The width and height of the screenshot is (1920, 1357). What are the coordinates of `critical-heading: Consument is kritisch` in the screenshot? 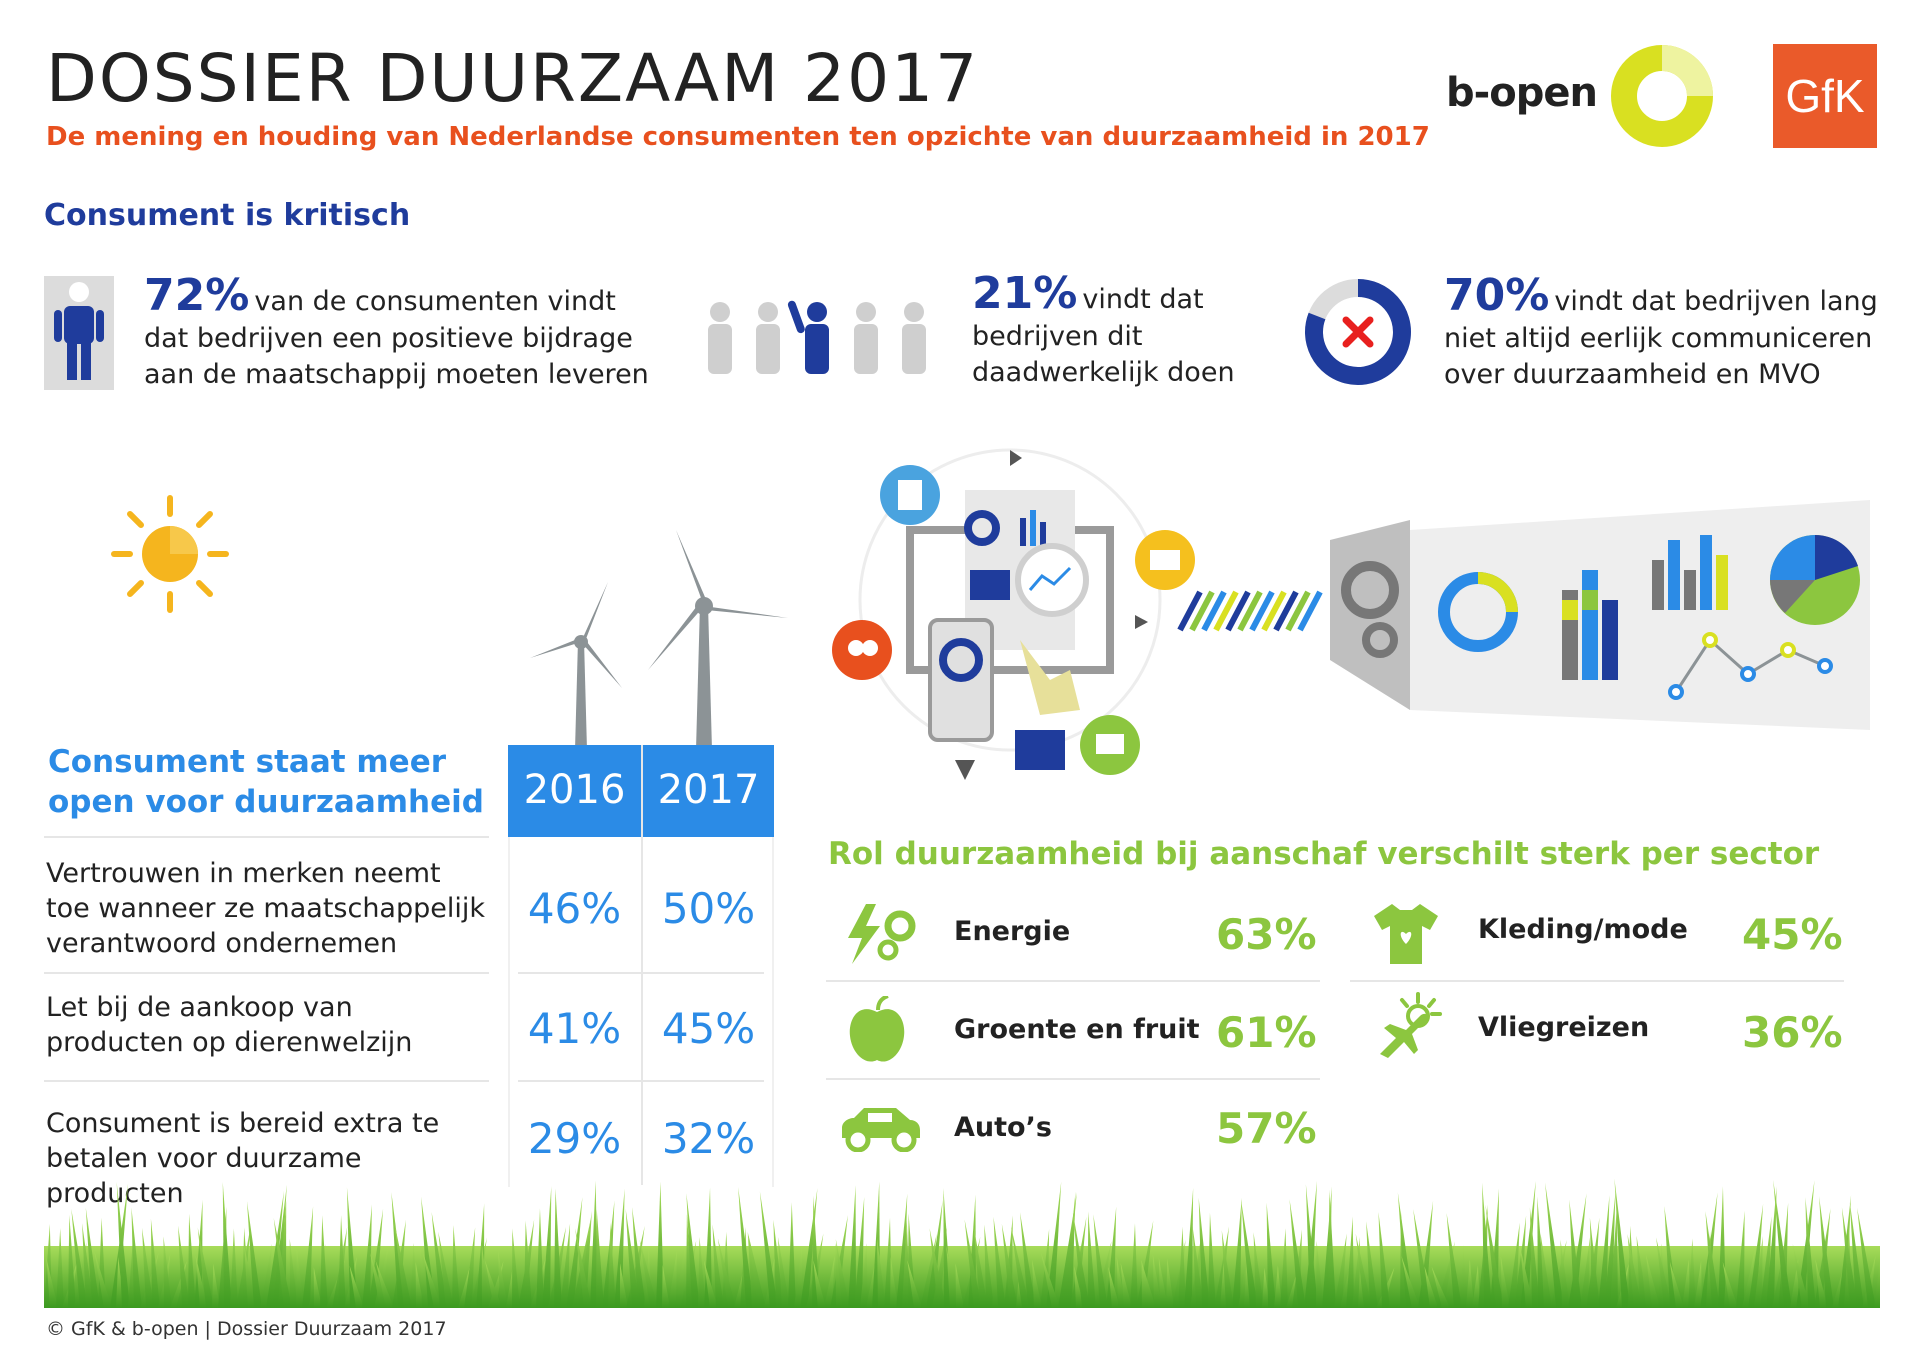 It's located at (227, 215).